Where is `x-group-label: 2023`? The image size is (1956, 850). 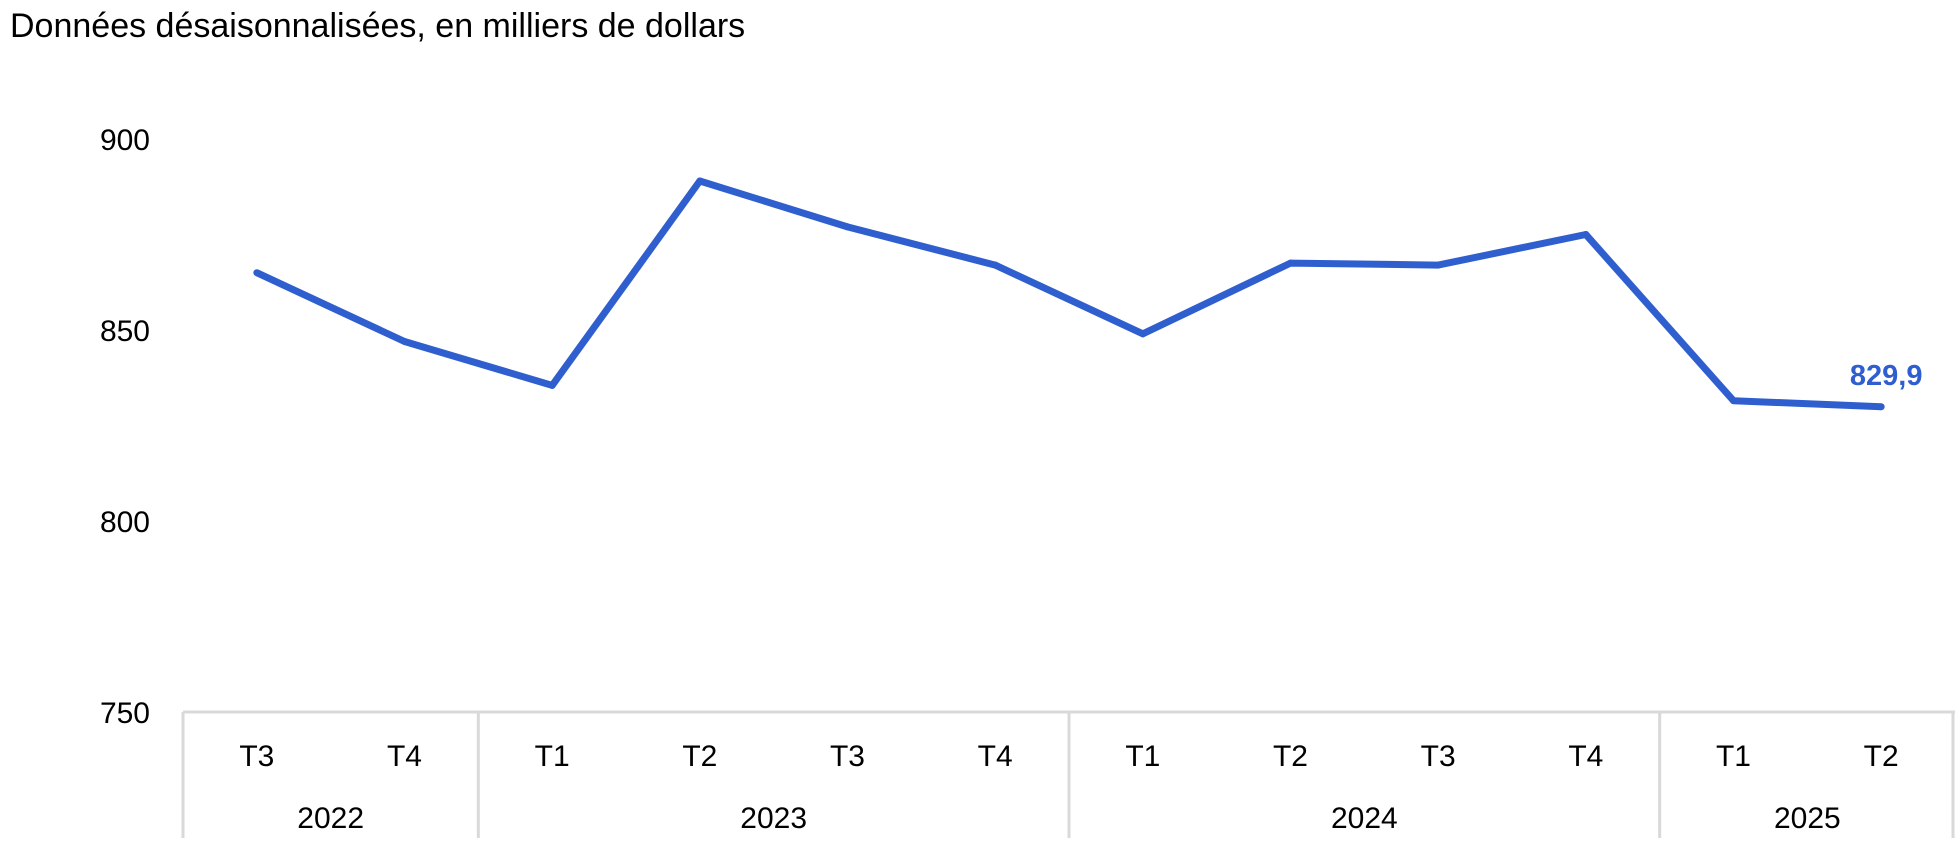
x-group-label: 2023 is located at coordinates (773, 818).